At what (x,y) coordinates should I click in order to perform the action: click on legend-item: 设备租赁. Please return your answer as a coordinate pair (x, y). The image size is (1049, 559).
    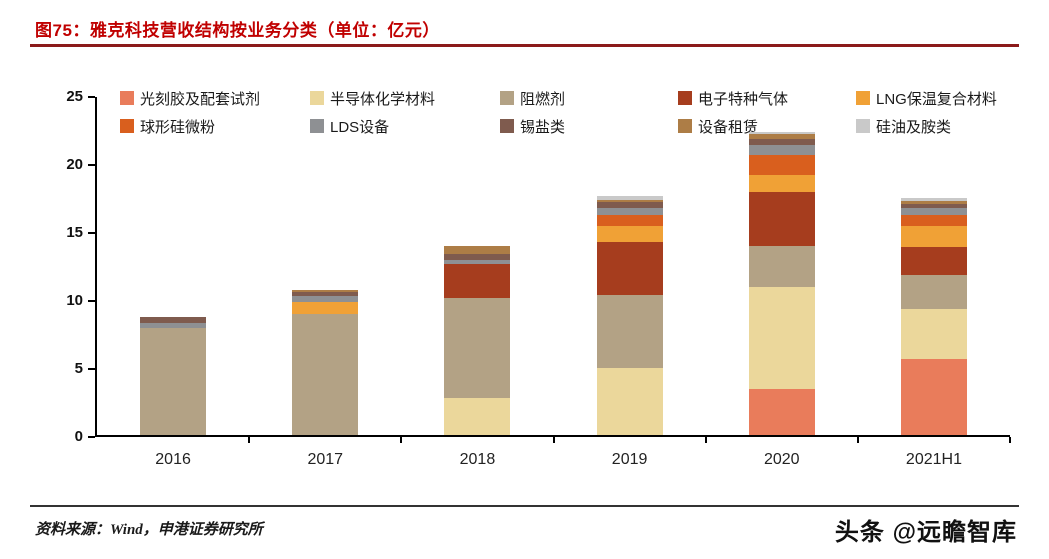
    Looking at the image, I should click on (767, 126).